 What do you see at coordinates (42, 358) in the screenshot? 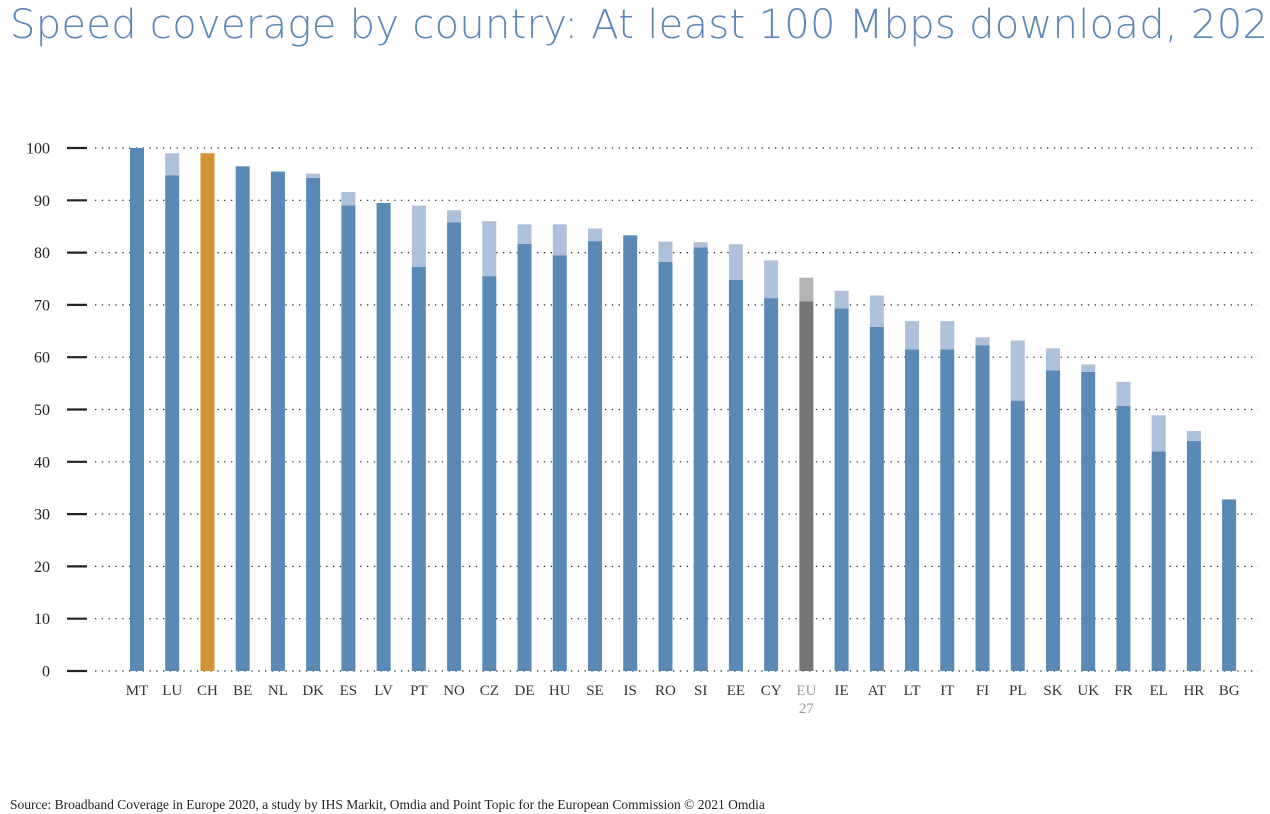
I see `y-tick-label: 60` at bounding box center [42, 358].